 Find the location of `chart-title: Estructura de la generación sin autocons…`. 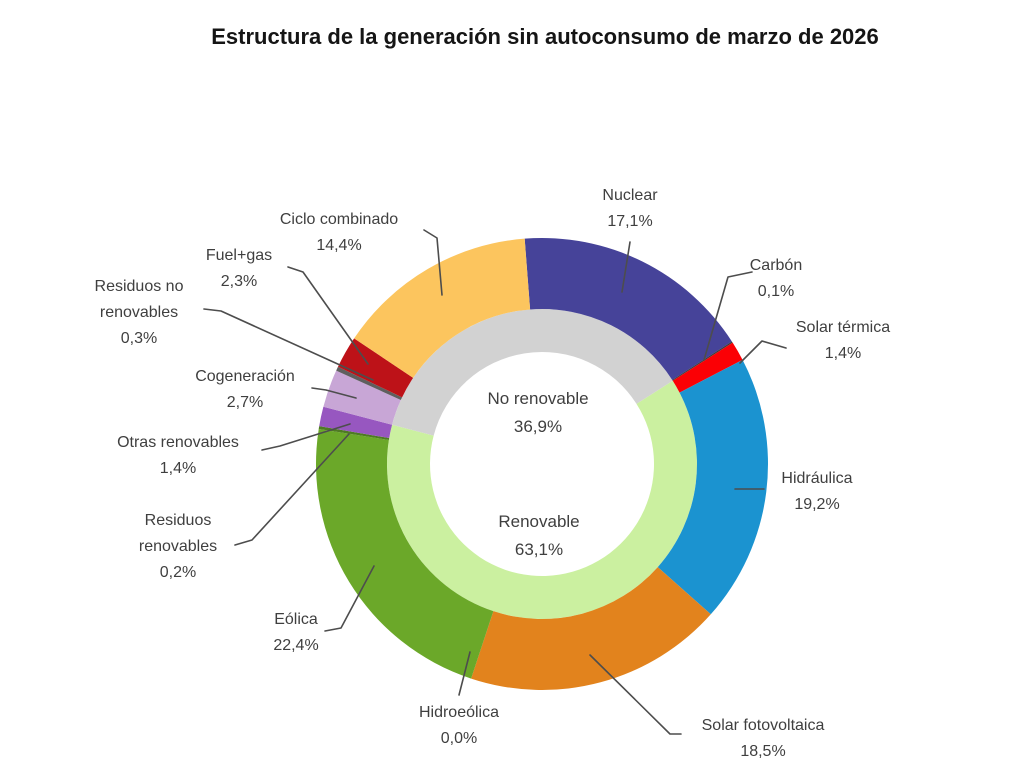

chart-title: Estructura de la generación sin autocons… is located at coordinates (545, 36).